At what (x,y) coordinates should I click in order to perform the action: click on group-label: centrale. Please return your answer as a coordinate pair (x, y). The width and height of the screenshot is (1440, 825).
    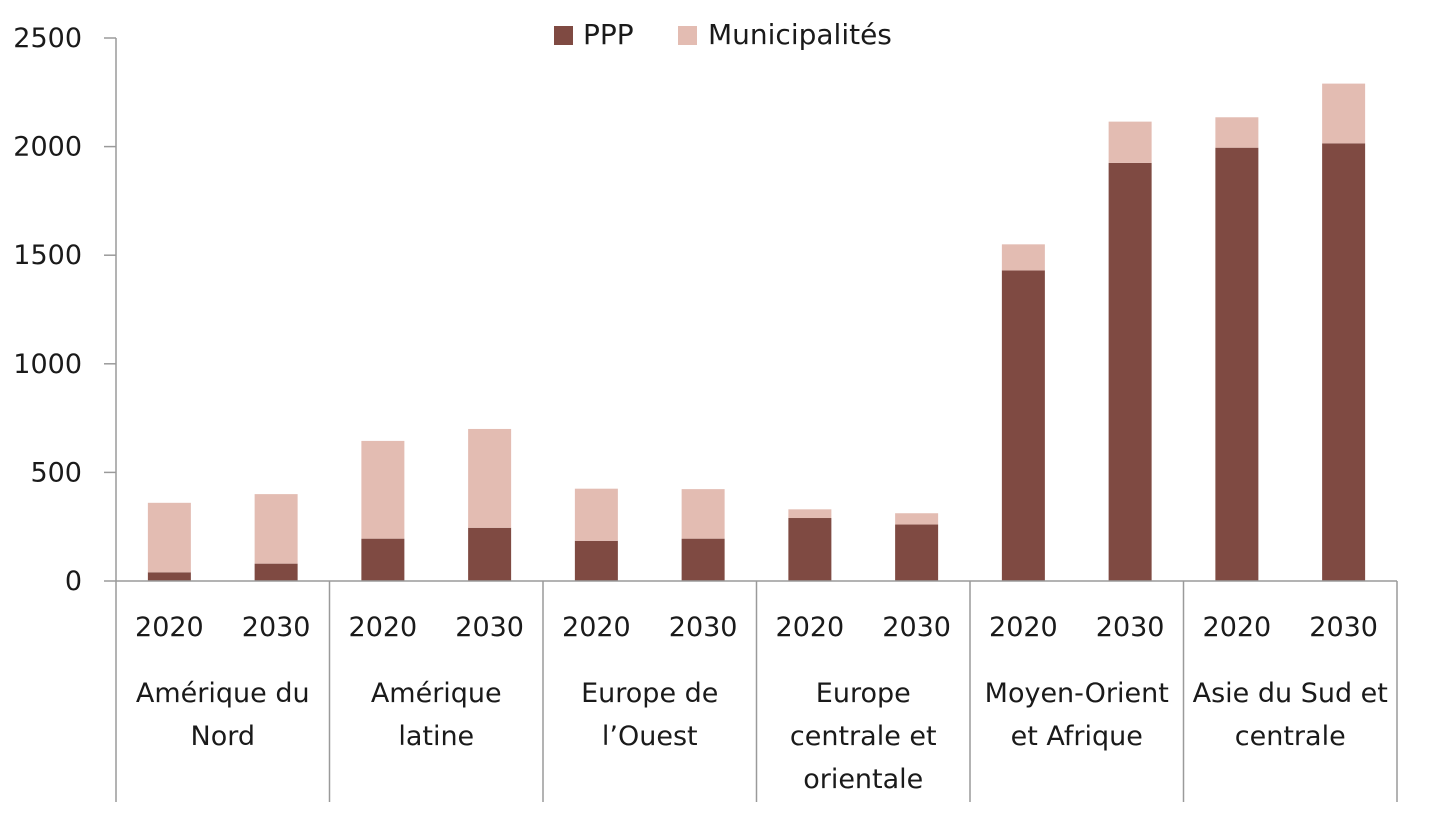
    Looking at the image, I should click on (1290, 736).